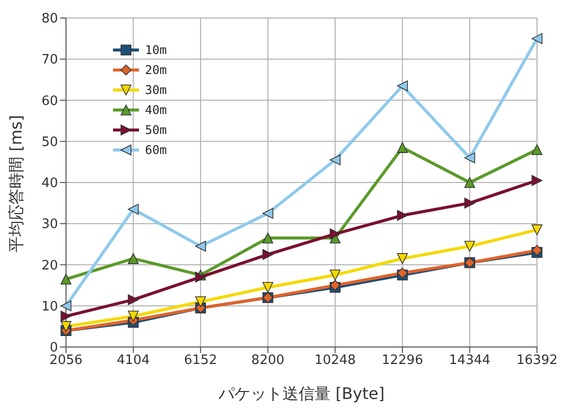 This screenshot has height=417, width=570. Describe the element at coordinates (156, 130) in the screenshot. I see `legend-label: 50m` at that location.